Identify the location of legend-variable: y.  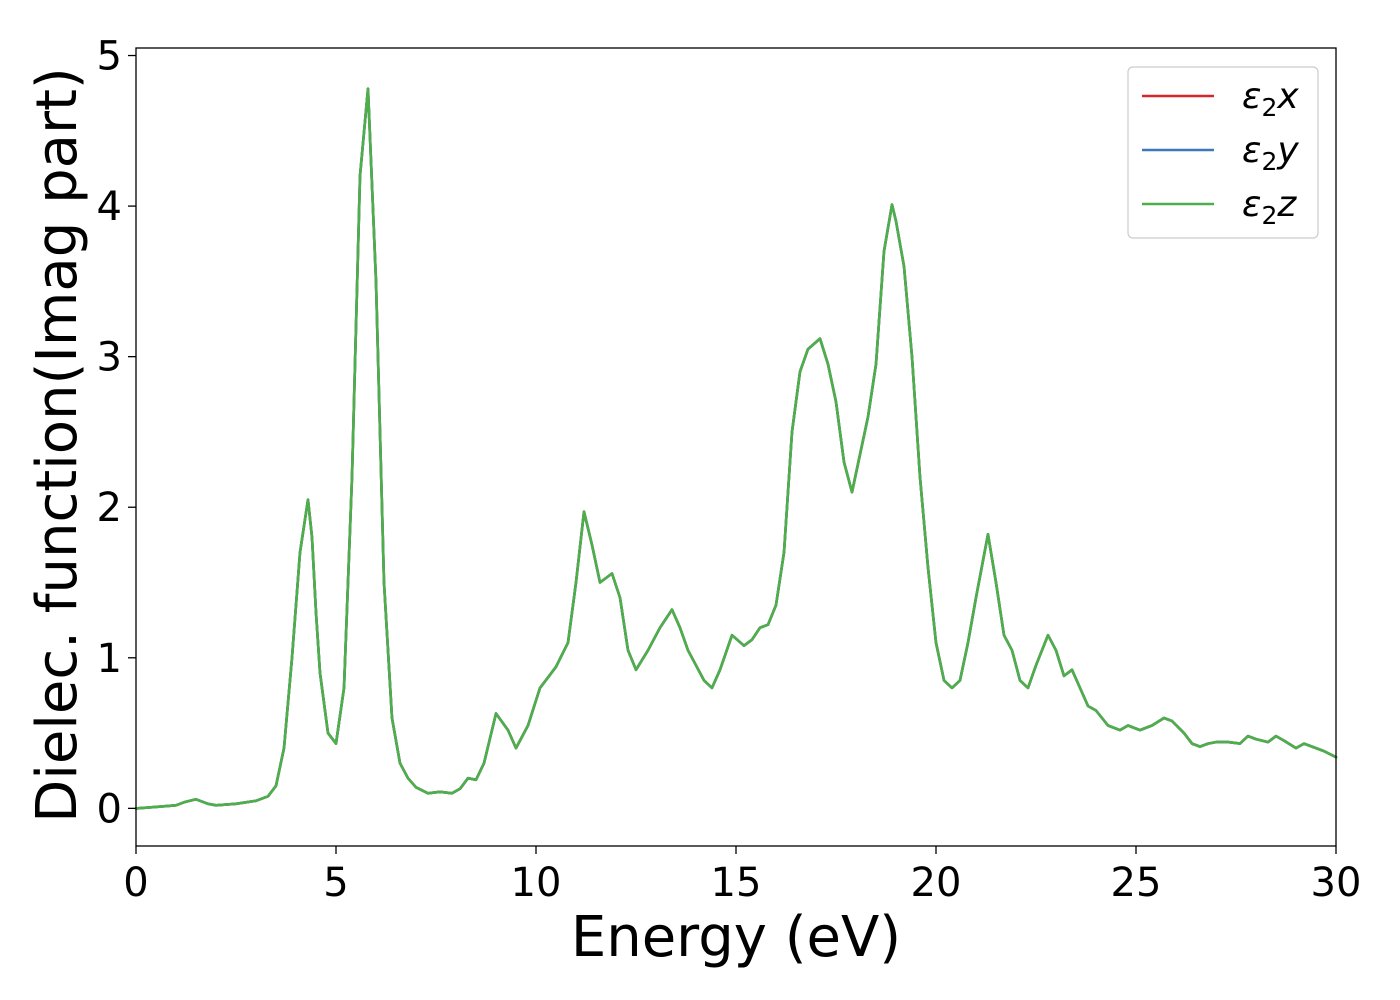
(1287, 150).